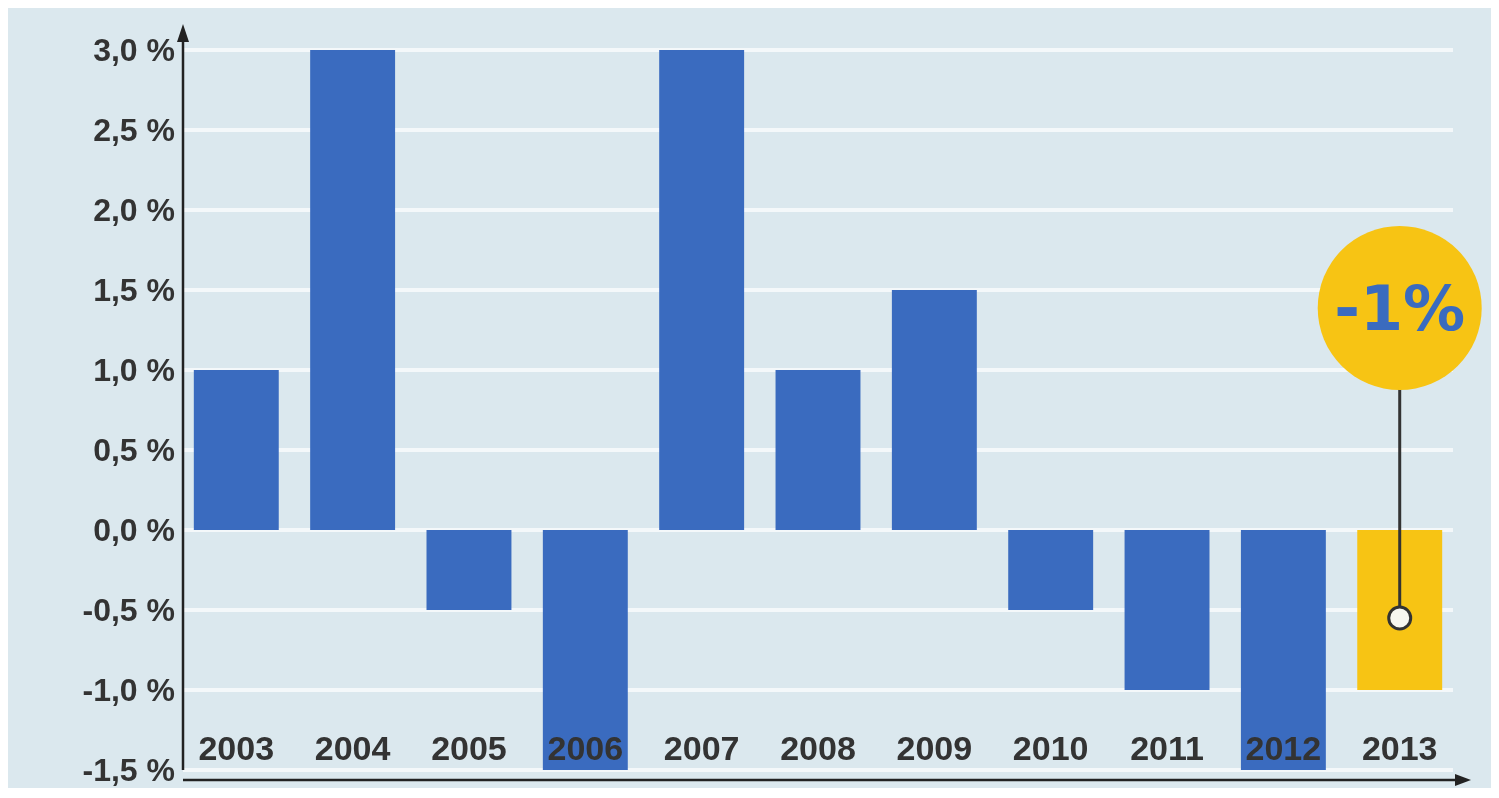  Describe the element at coordinates (934, 748) in the screenshot. I see `x-tick-label: 2009` at that location.